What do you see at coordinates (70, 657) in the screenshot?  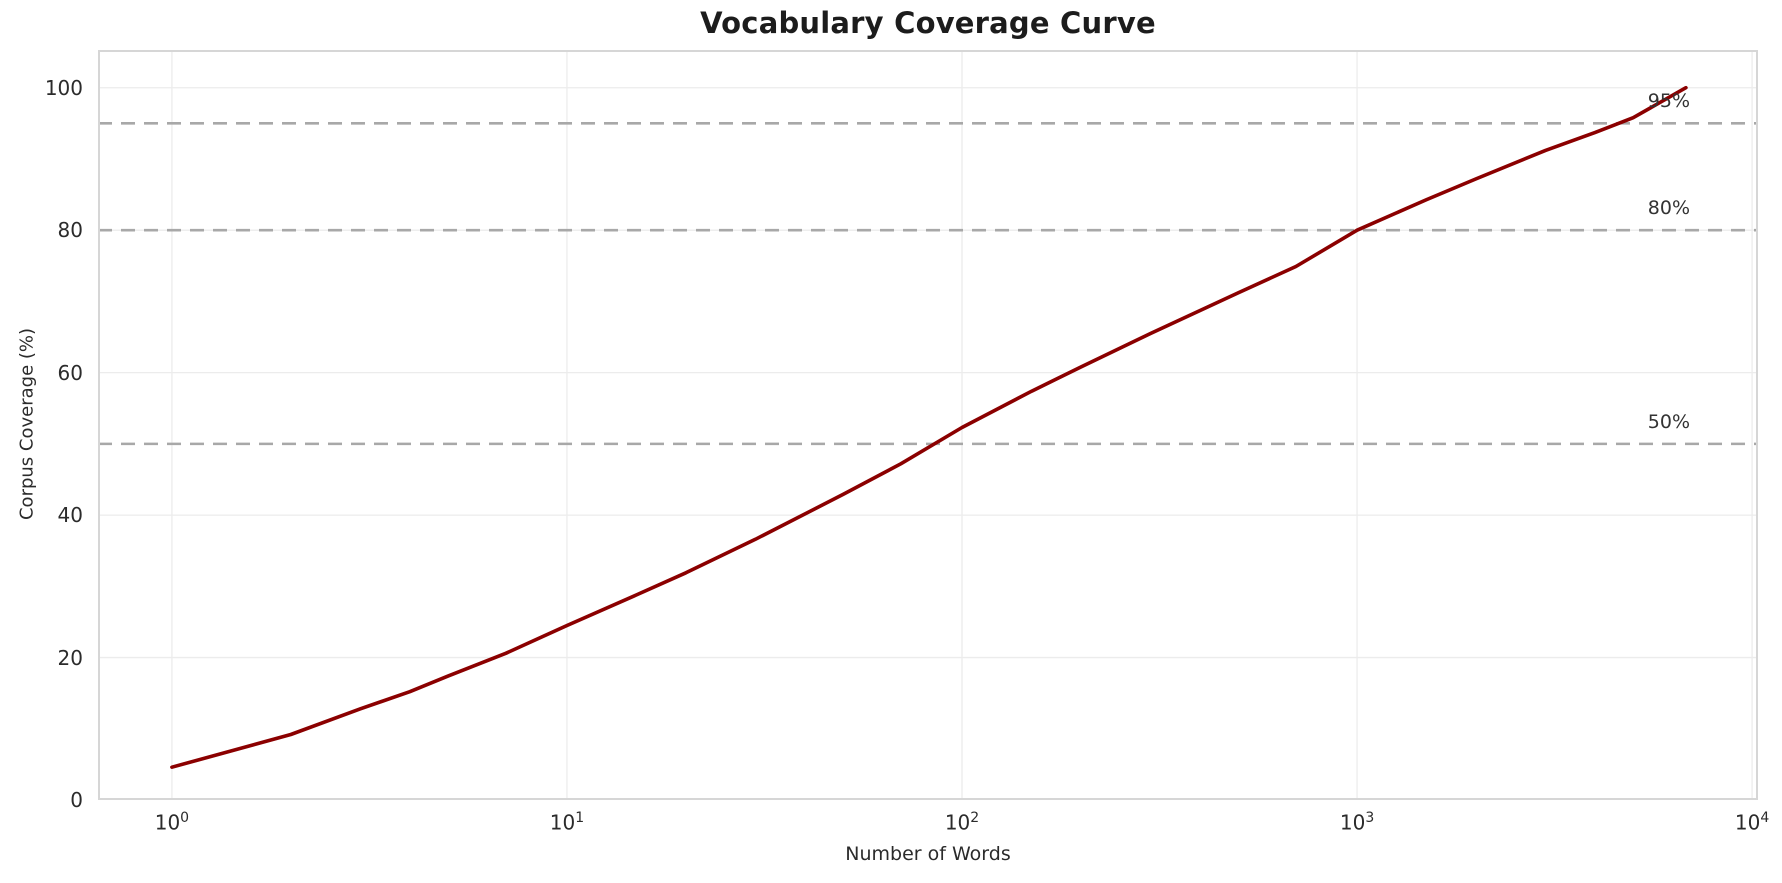 I see `y-tick-label: 20` at bounding box center [70, 657].